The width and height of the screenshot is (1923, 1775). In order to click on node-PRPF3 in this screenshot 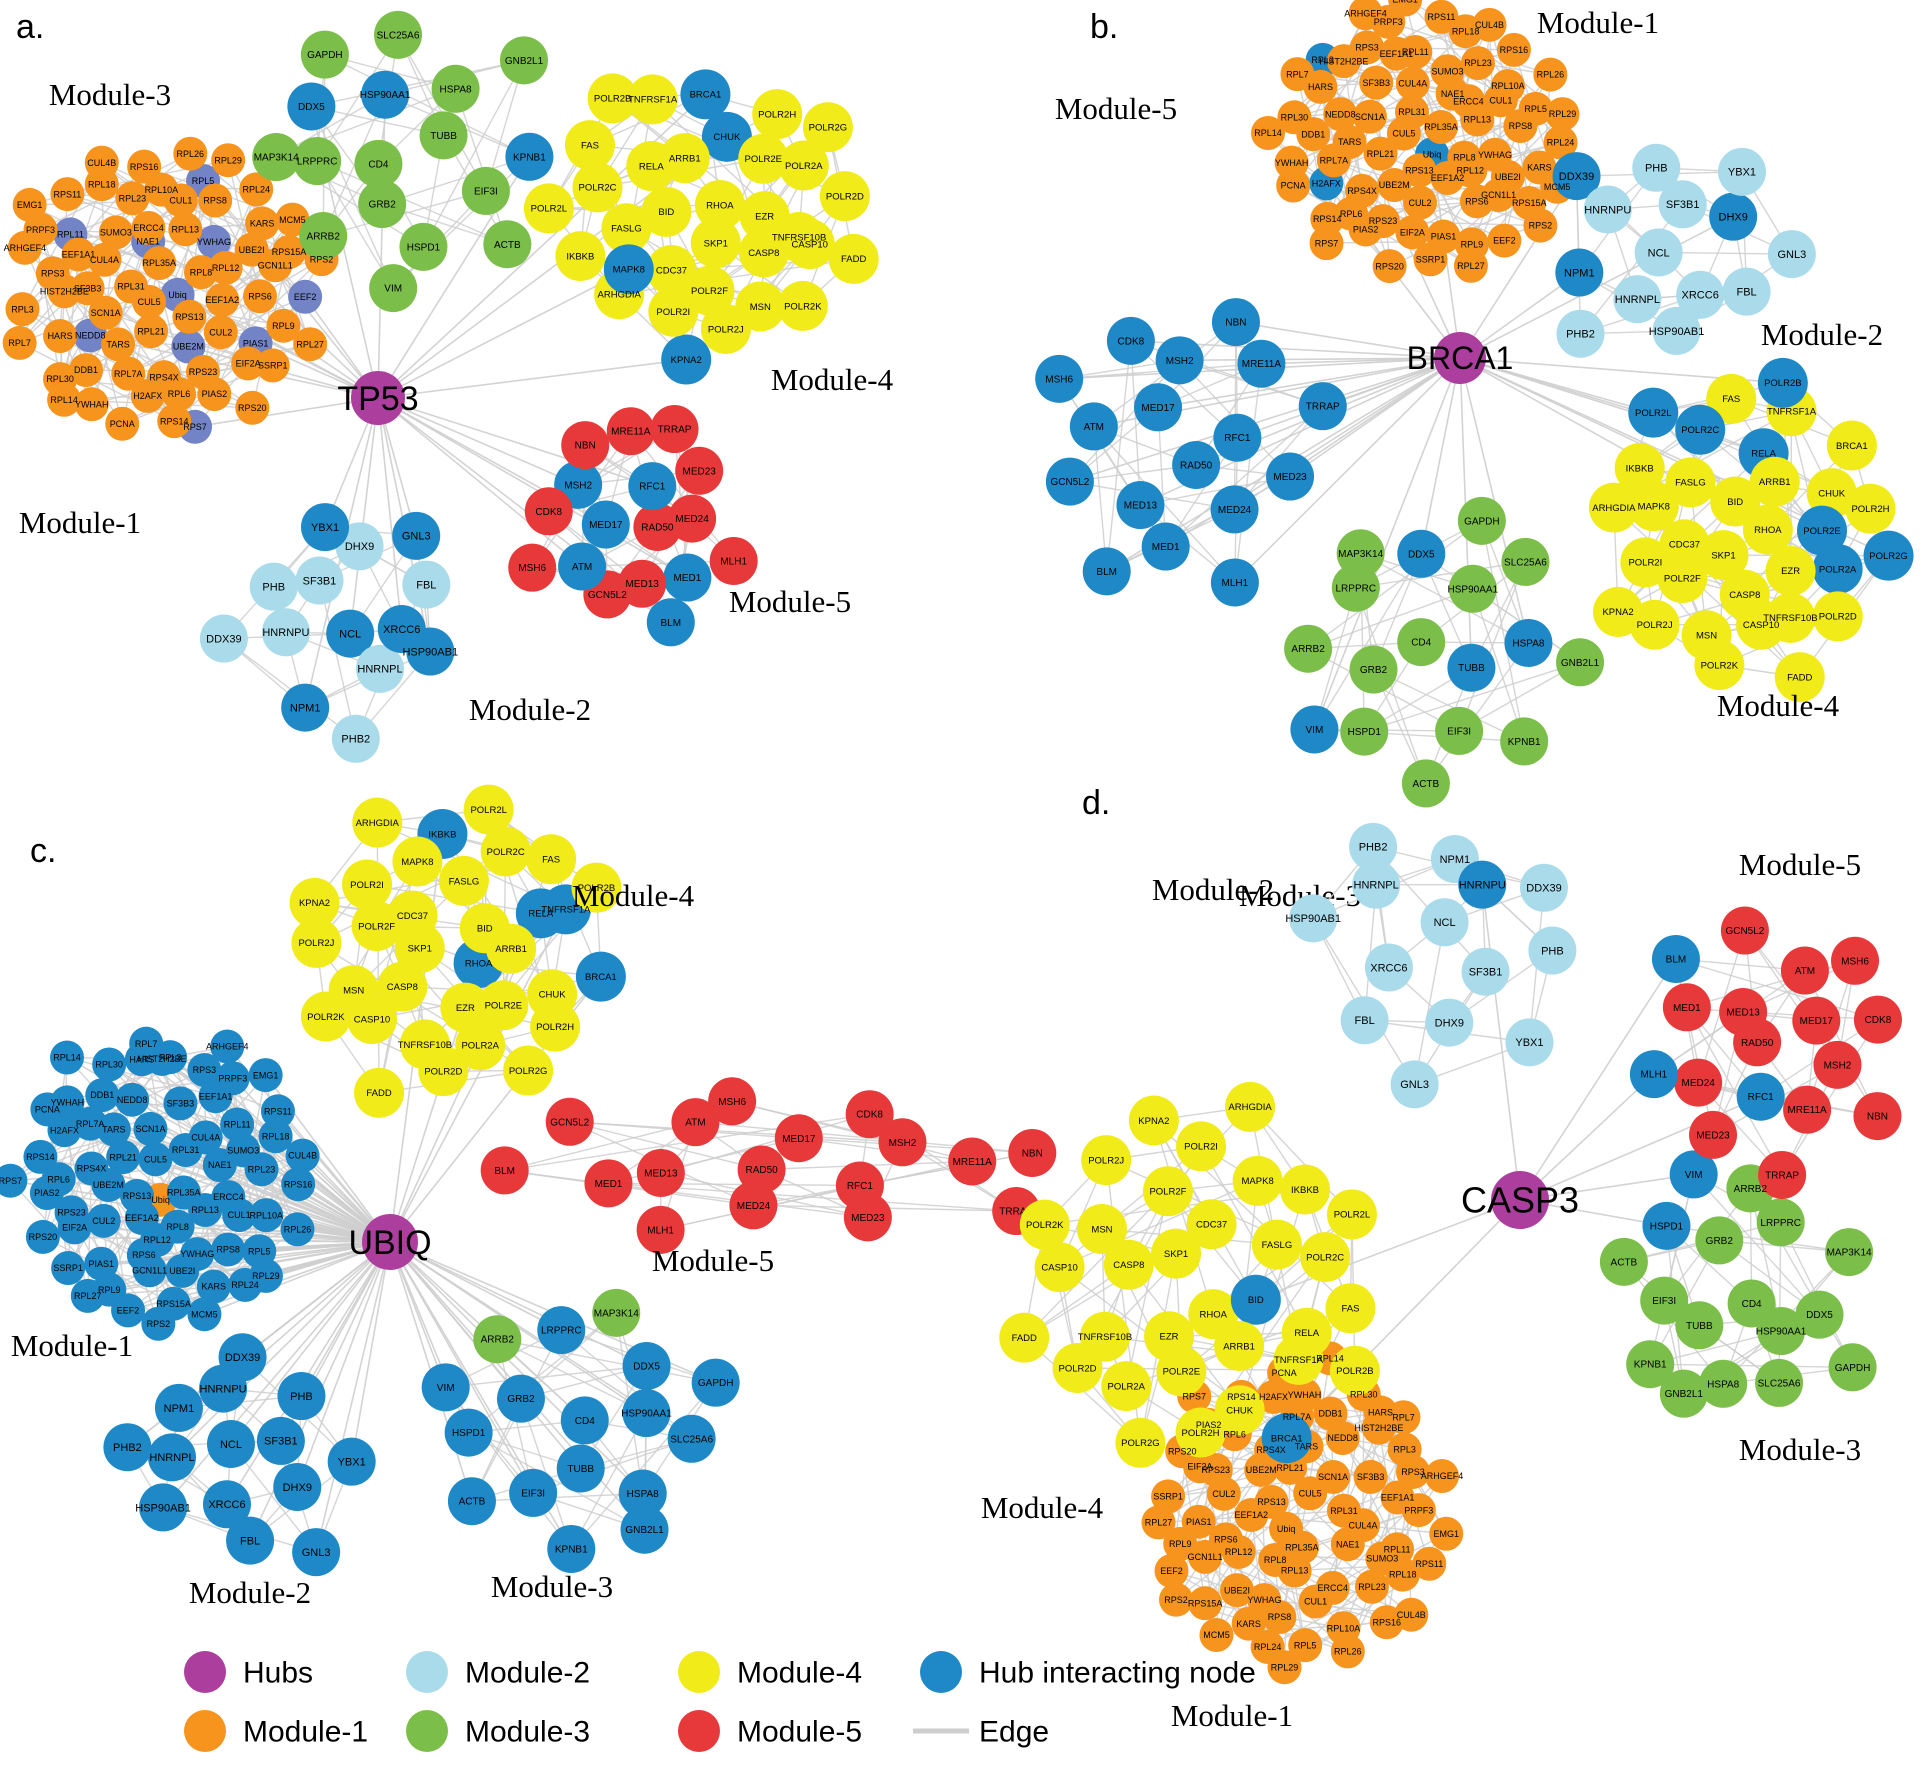, I will do `click(232, 1078)`.